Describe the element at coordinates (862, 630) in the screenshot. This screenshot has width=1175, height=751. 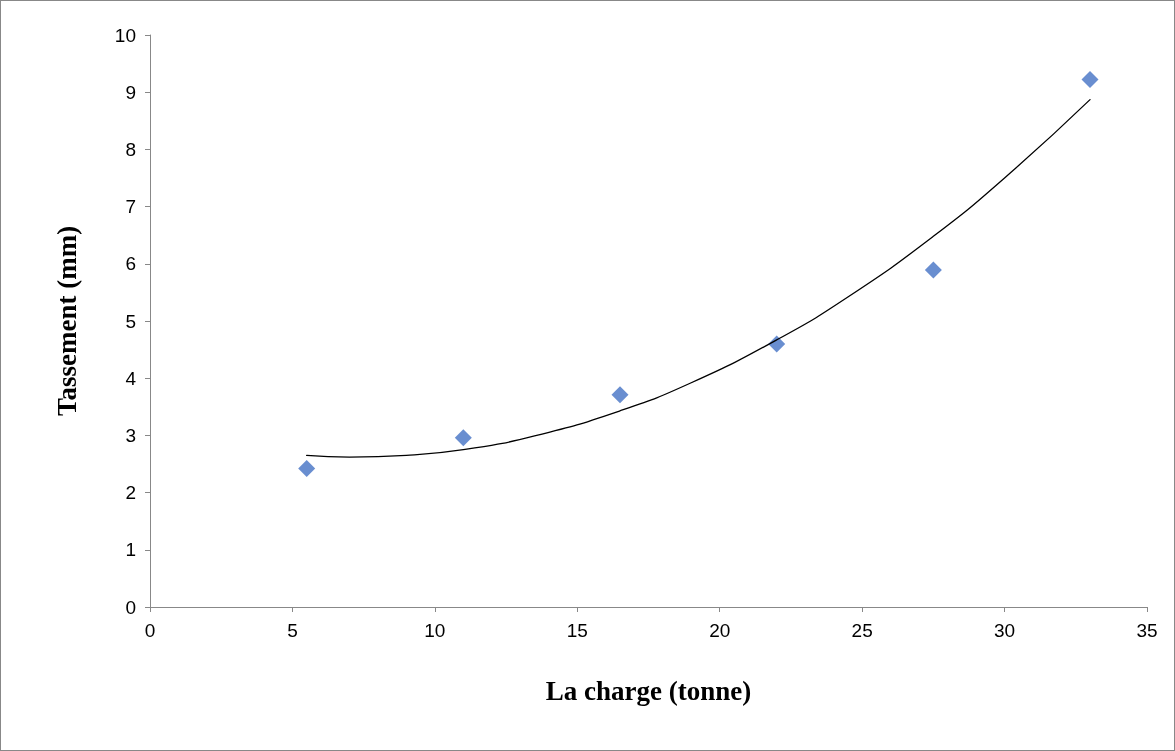
I see `x-tick-label: 25` at that location.